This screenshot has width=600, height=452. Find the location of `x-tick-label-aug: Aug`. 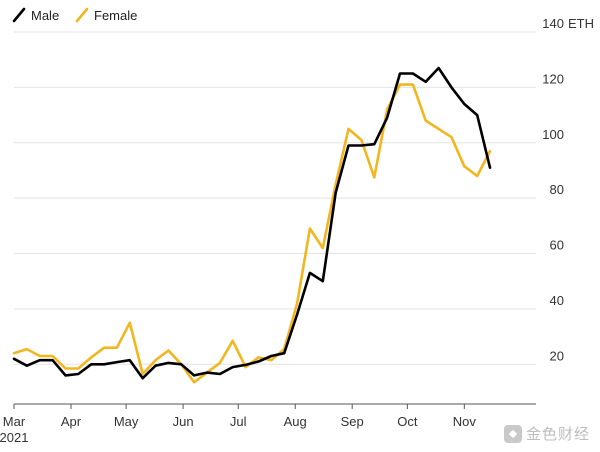

x-tick-label-aug: Aug is located at coordinates (295, 421).